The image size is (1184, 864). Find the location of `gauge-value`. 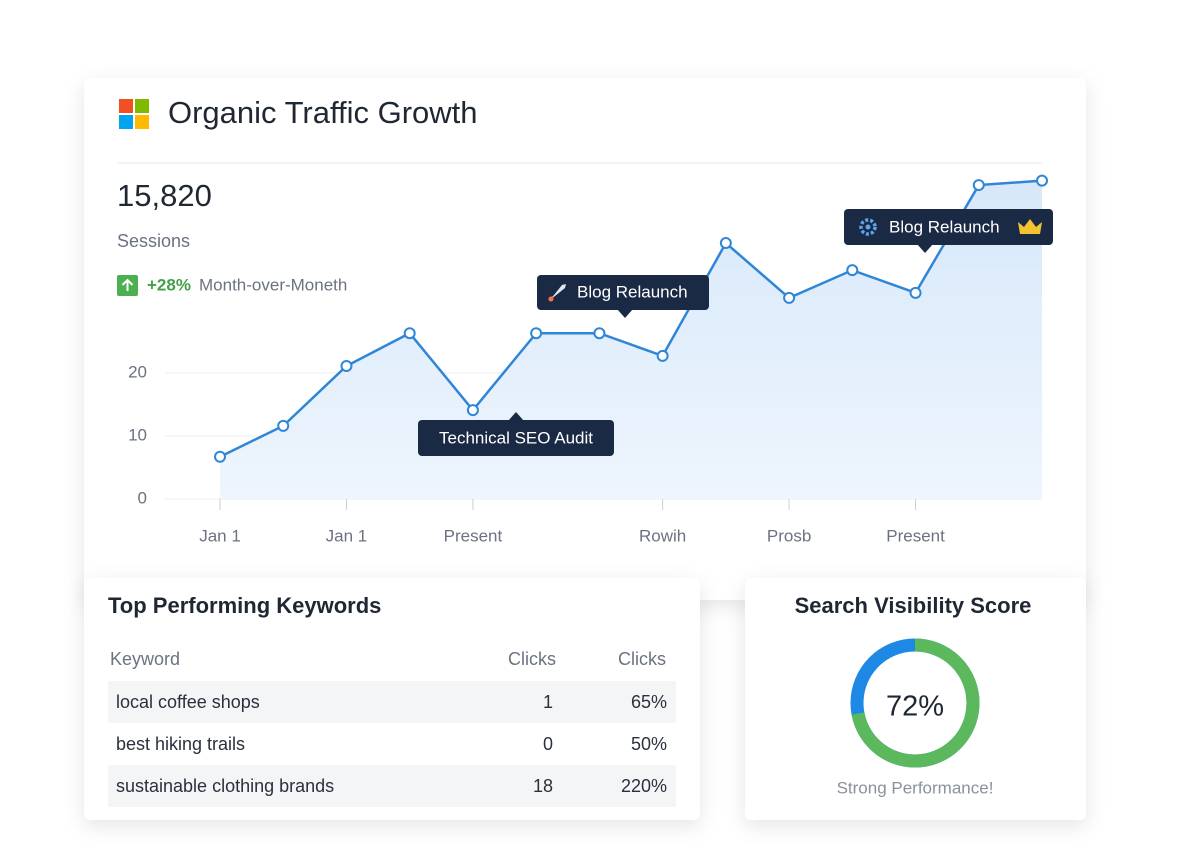

gauge-value is located at coordinates (915, 703).